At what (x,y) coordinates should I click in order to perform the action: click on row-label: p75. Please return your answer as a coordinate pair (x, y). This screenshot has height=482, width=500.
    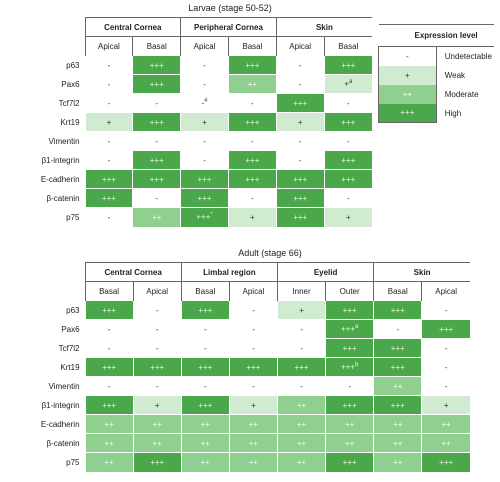
    Looking at the image, I should click on (73, 462).